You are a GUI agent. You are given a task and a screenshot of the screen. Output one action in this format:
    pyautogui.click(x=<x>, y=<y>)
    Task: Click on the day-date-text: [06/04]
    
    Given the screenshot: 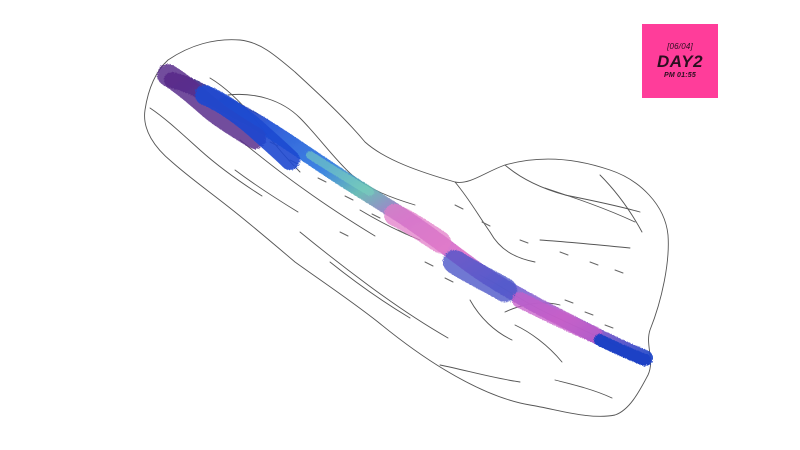 What is the action you would take?
    pyautogui.click(x=680, y=46)
    